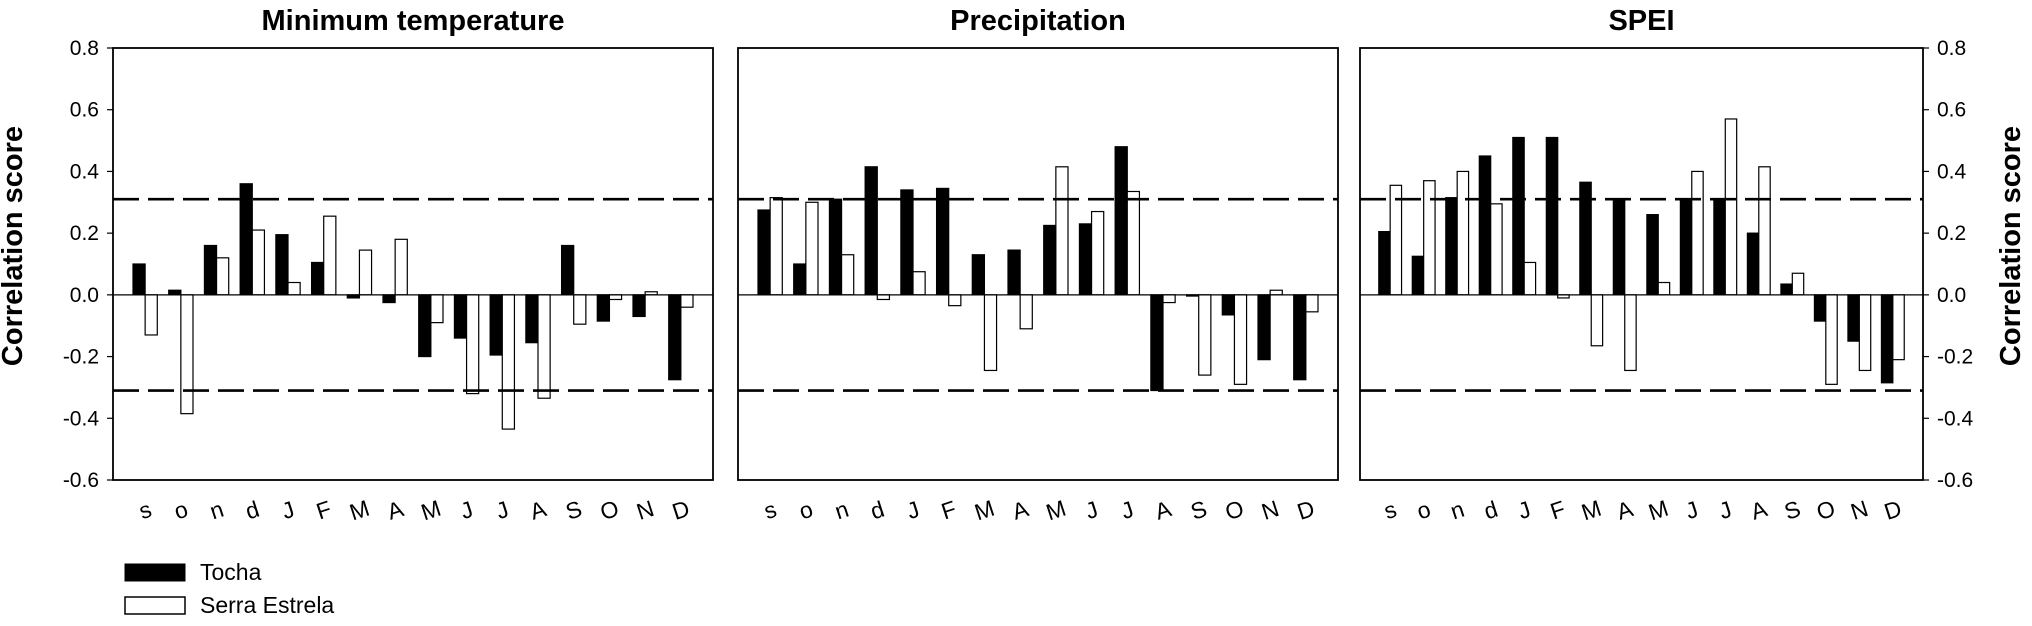  What do you see at coordinates (81, 357) in the screenshot?
I see `y-tick-label: -0.2` at bounding box center [81, 357].